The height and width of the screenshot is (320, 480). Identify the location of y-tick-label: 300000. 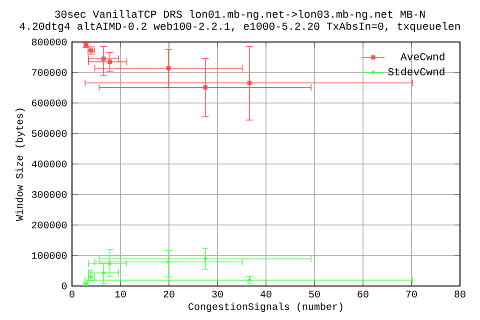
(49, 194).